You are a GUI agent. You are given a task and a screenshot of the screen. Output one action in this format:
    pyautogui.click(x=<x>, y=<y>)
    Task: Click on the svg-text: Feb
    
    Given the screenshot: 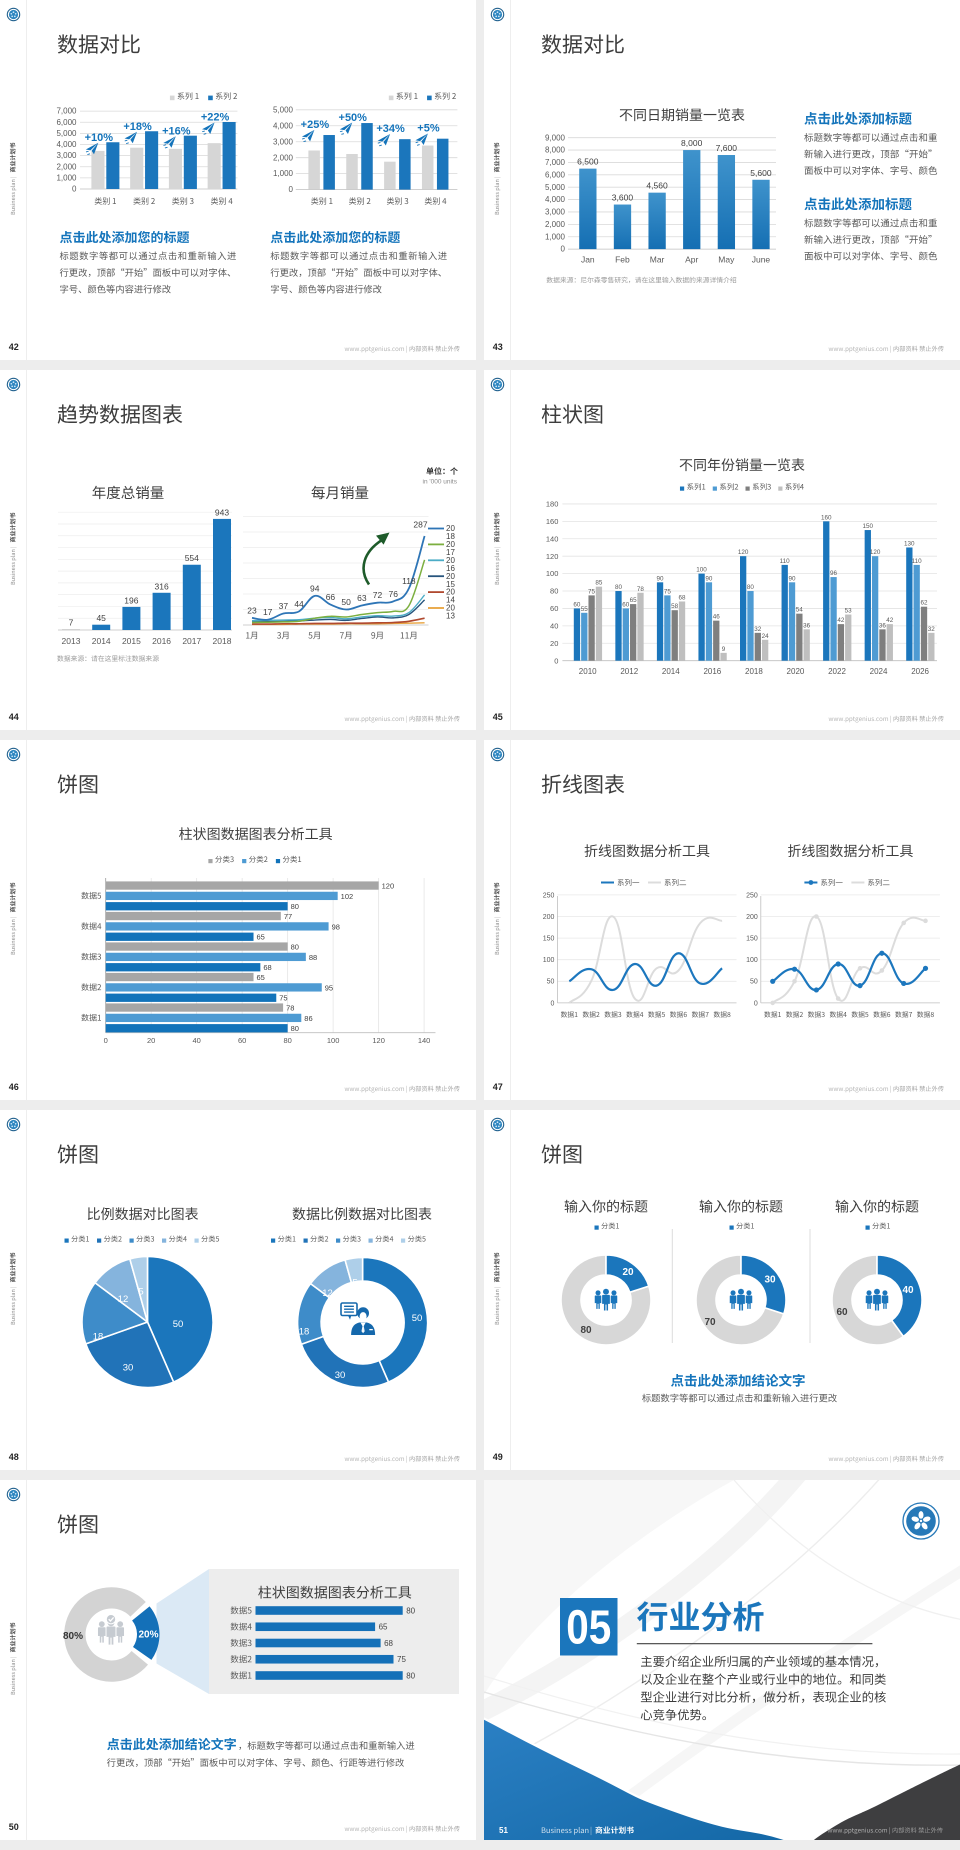 What is the action you would take?
    pyautogui.click(x=622, y=260)
    